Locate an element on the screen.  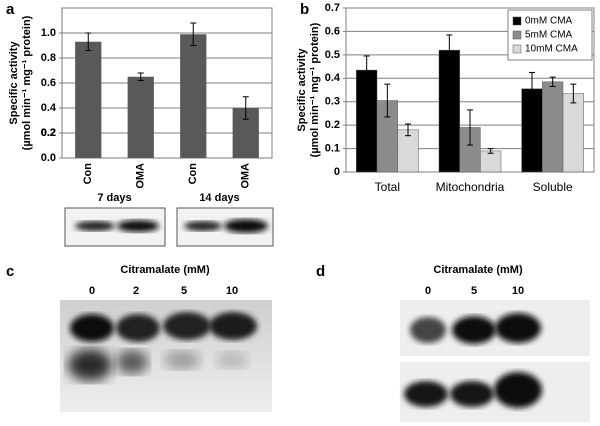
gel-c is located at coordinates (166, 356).